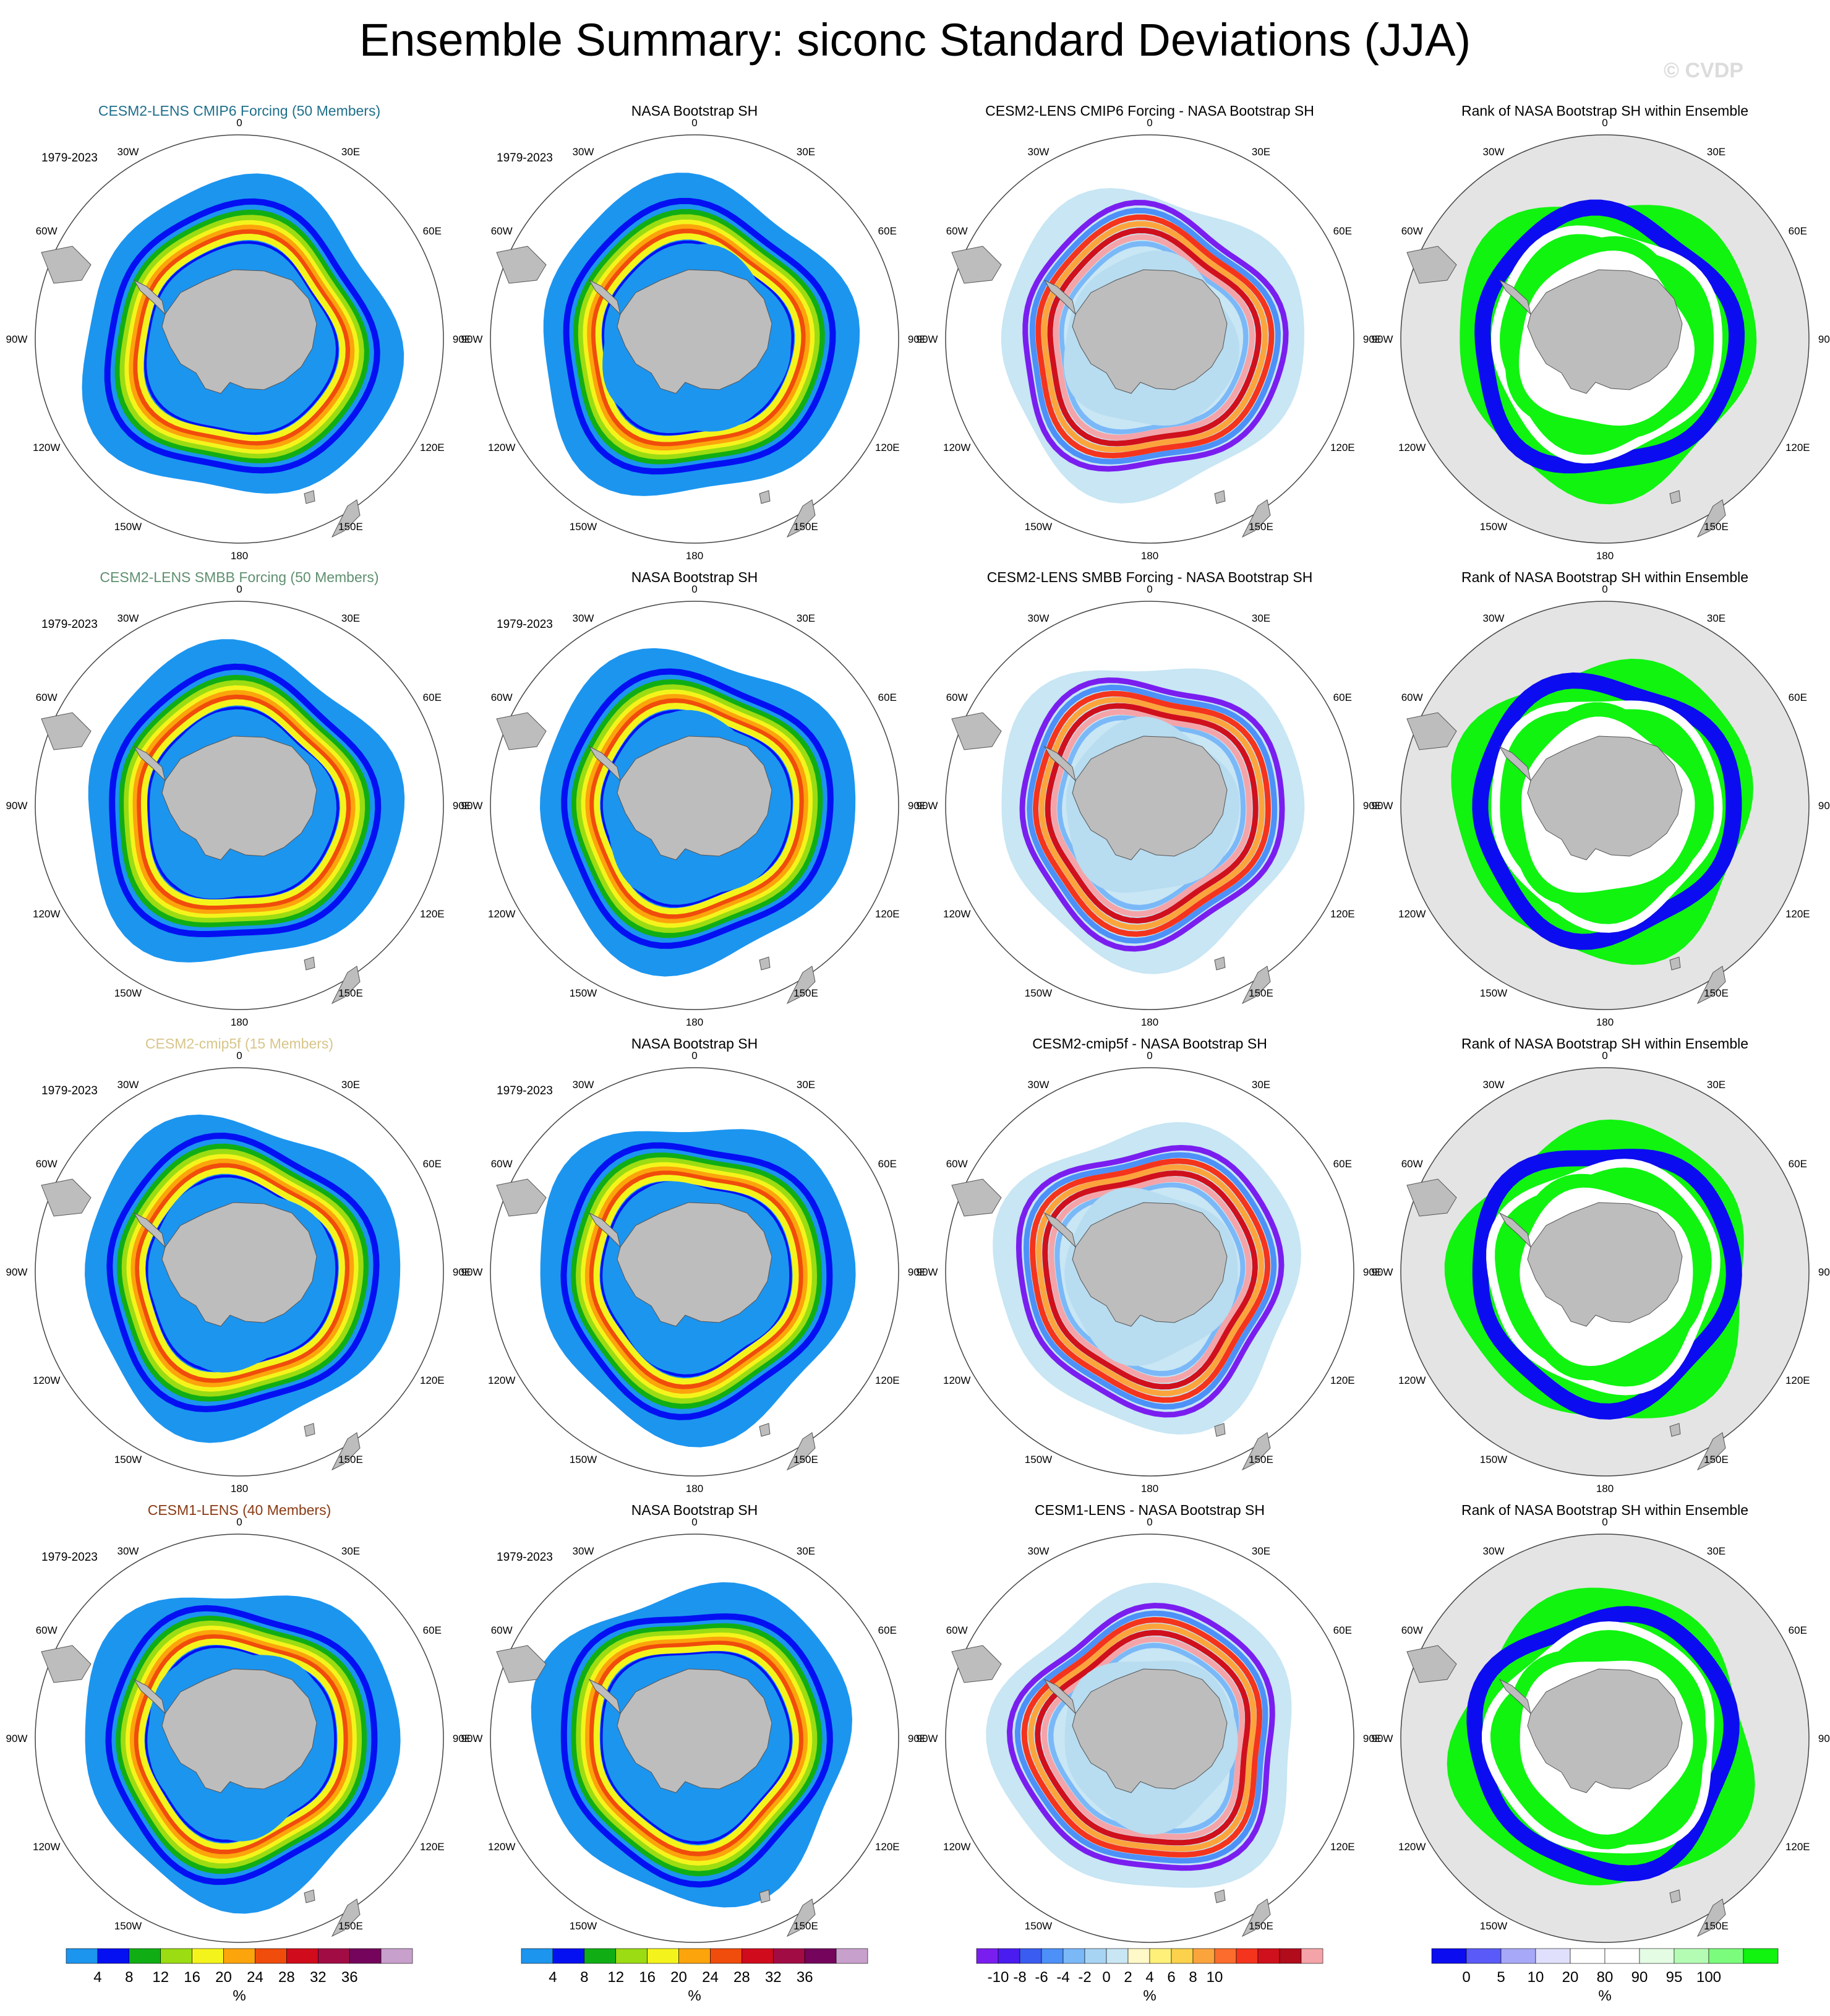  I want to click on colorbar-tick-label: -8, so click(1019, 1977).